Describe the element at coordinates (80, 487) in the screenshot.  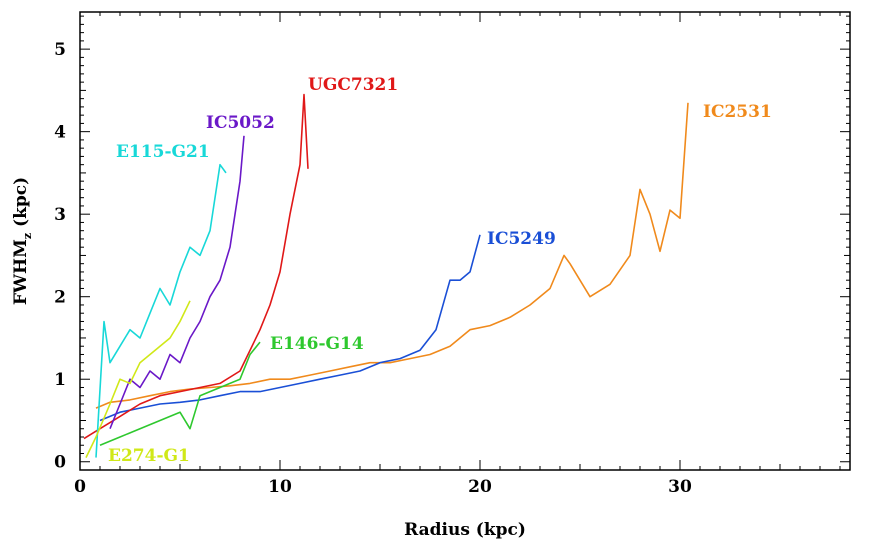
I see `x-tick-label: 0` at that location.